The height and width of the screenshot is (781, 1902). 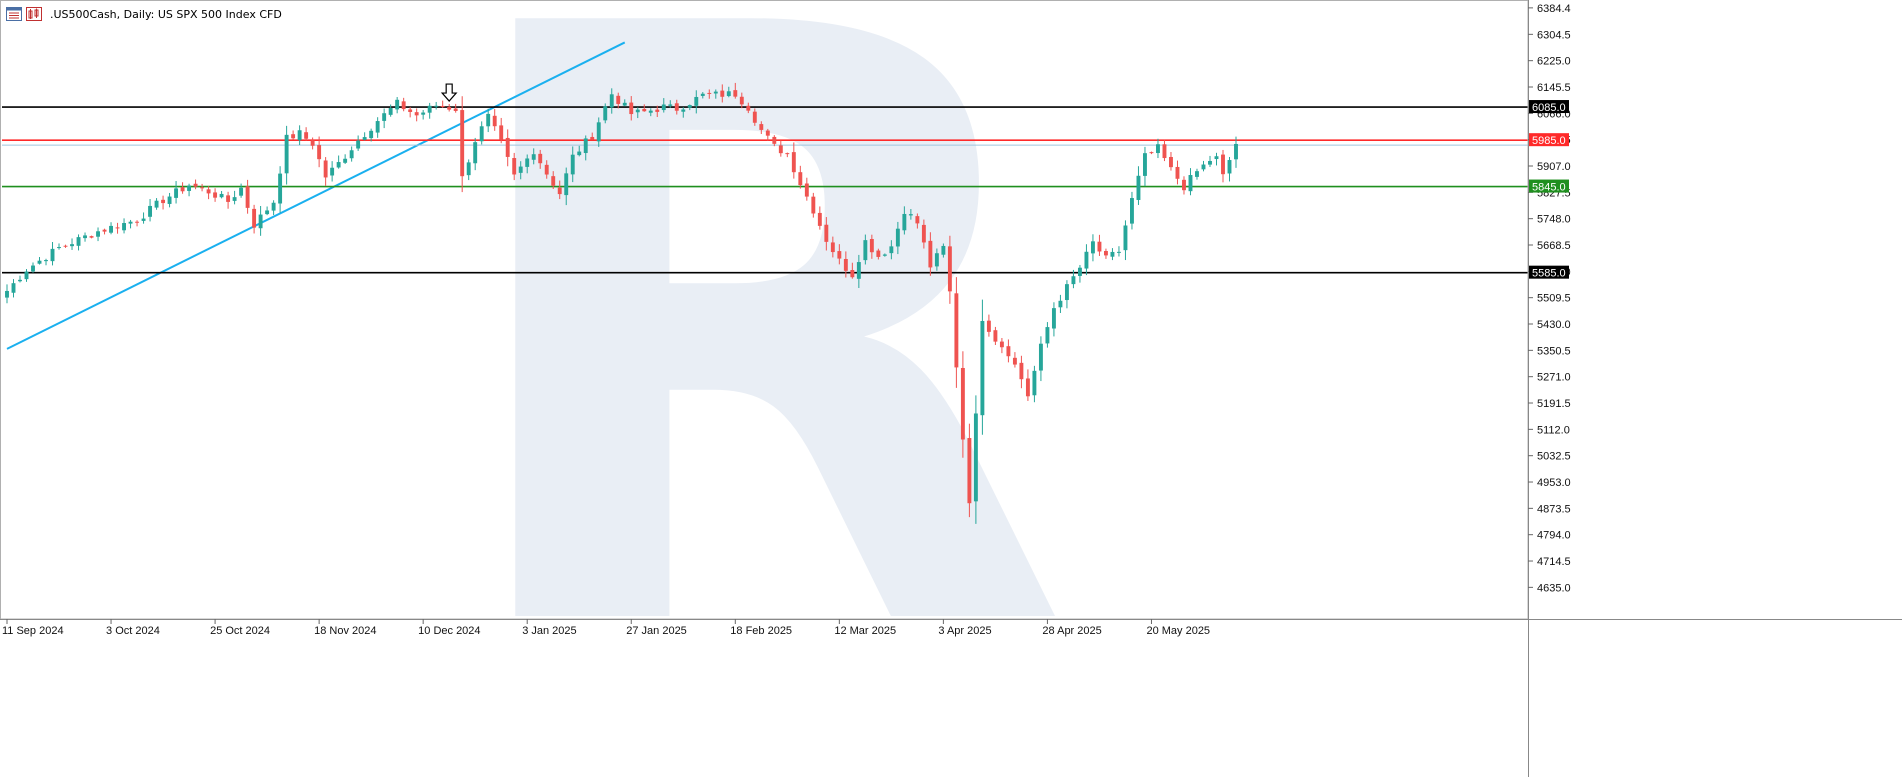 I want to click on time-tick-label: 3 Oct 2024, so click(x=133, y=631).